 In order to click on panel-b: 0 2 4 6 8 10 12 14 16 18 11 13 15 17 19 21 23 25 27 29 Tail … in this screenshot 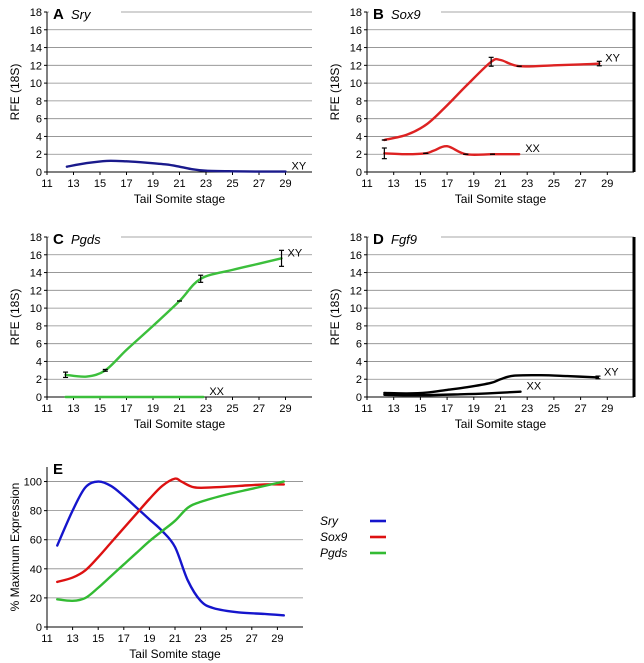, I will do `click(482, 105)`.